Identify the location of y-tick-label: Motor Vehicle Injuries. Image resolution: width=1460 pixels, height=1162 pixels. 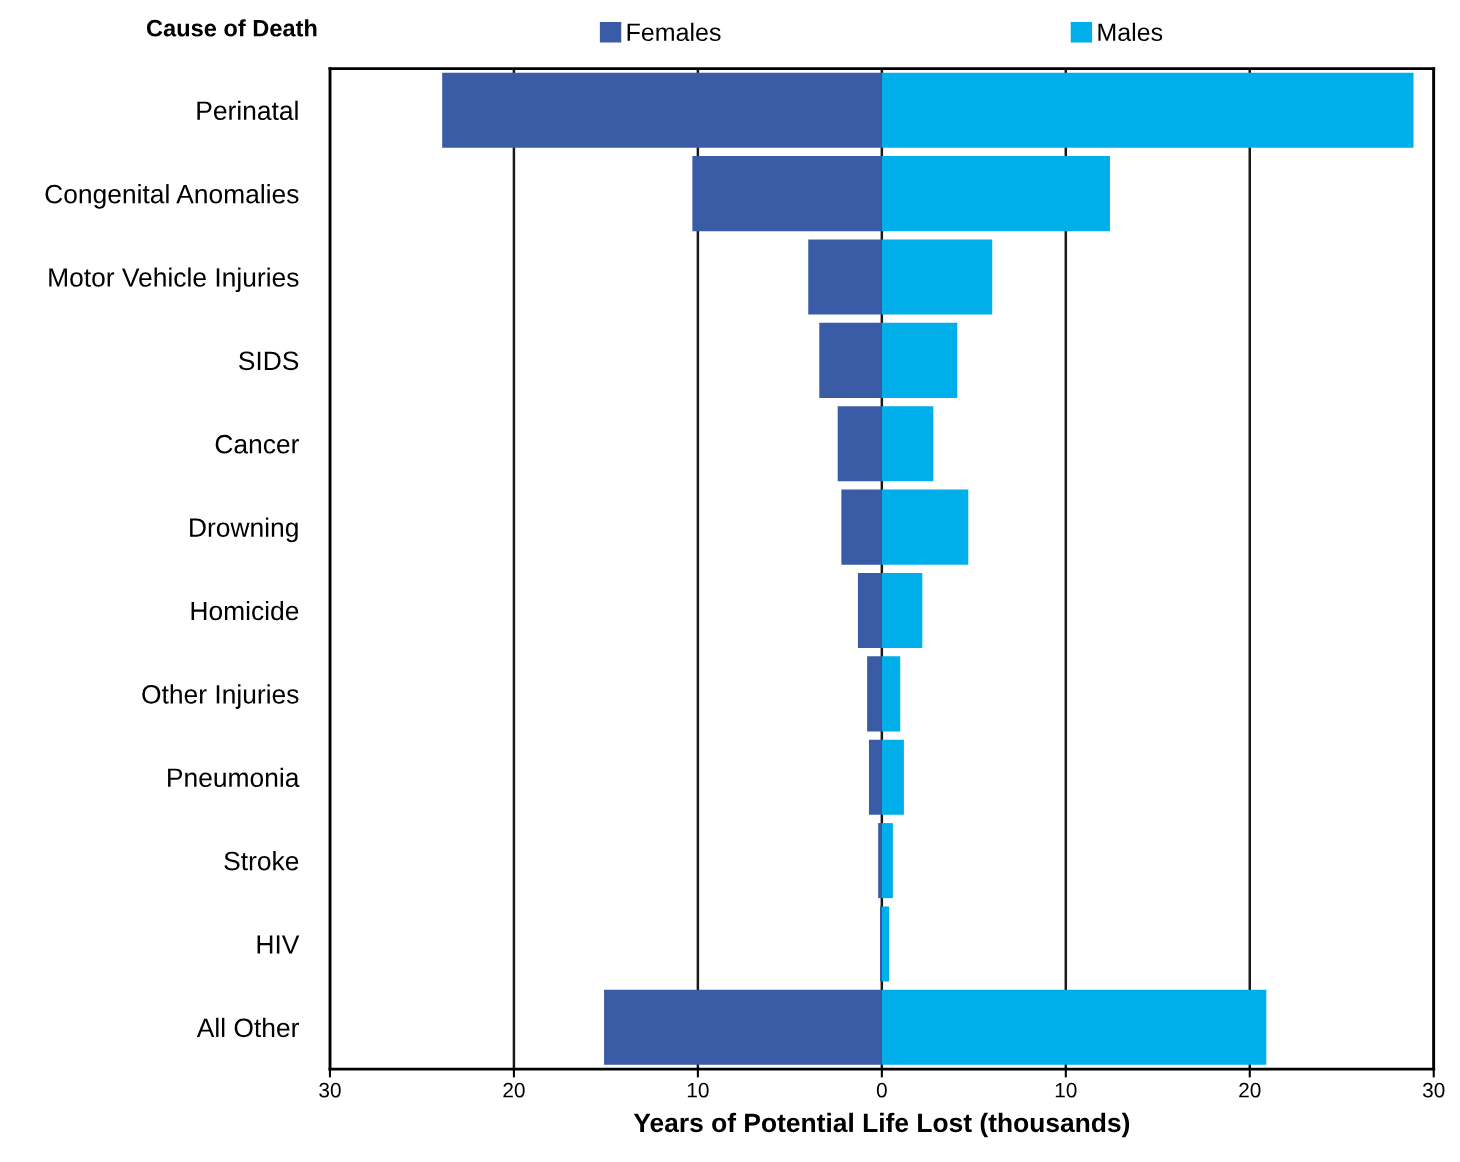
(174, 280).